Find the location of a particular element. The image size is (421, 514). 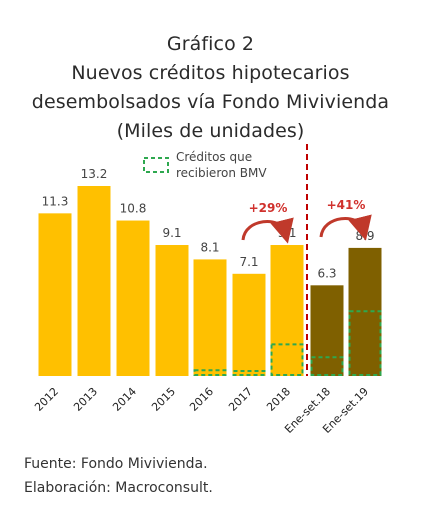

bar-2014 is located at coordinates (133, 298).